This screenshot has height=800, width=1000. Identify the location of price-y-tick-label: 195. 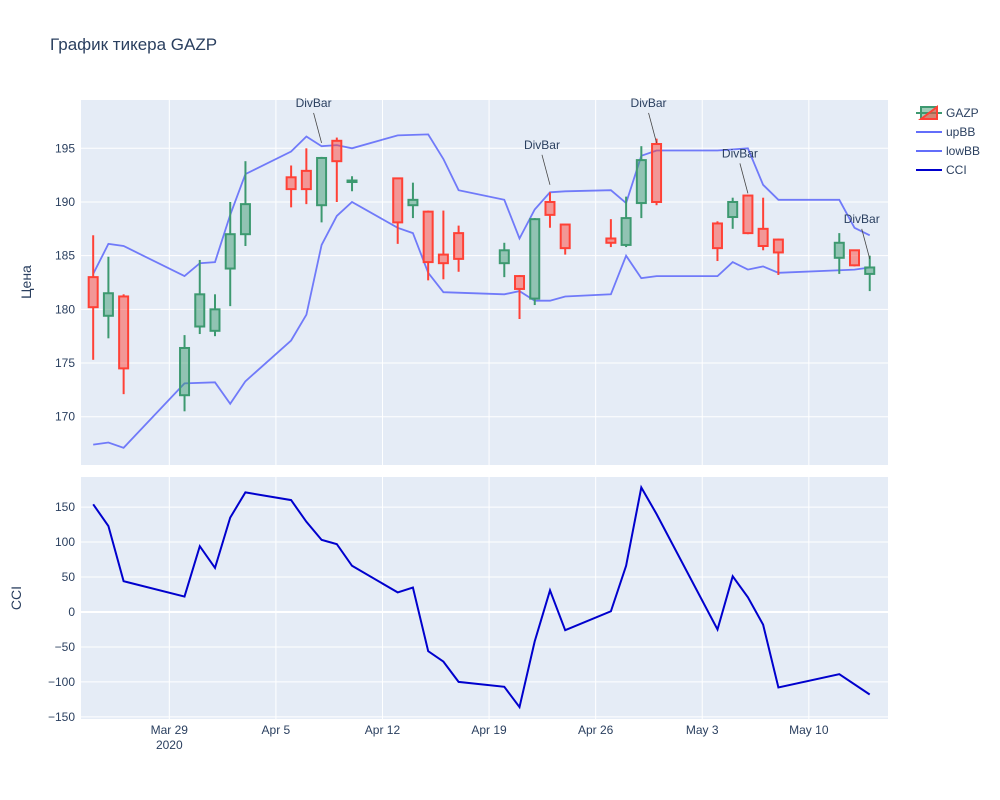
(65, 148).